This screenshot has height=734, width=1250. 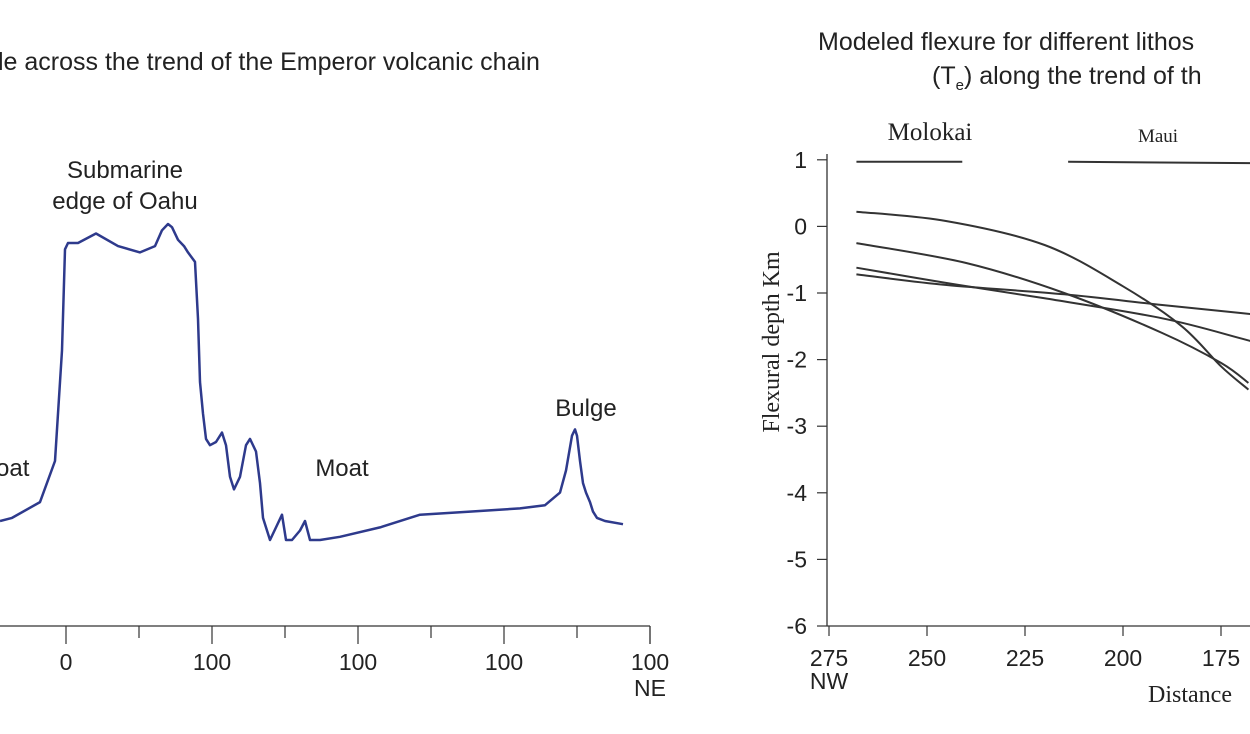 I want to click on right-y-tick-label: -6, so click(x=797, y=626).